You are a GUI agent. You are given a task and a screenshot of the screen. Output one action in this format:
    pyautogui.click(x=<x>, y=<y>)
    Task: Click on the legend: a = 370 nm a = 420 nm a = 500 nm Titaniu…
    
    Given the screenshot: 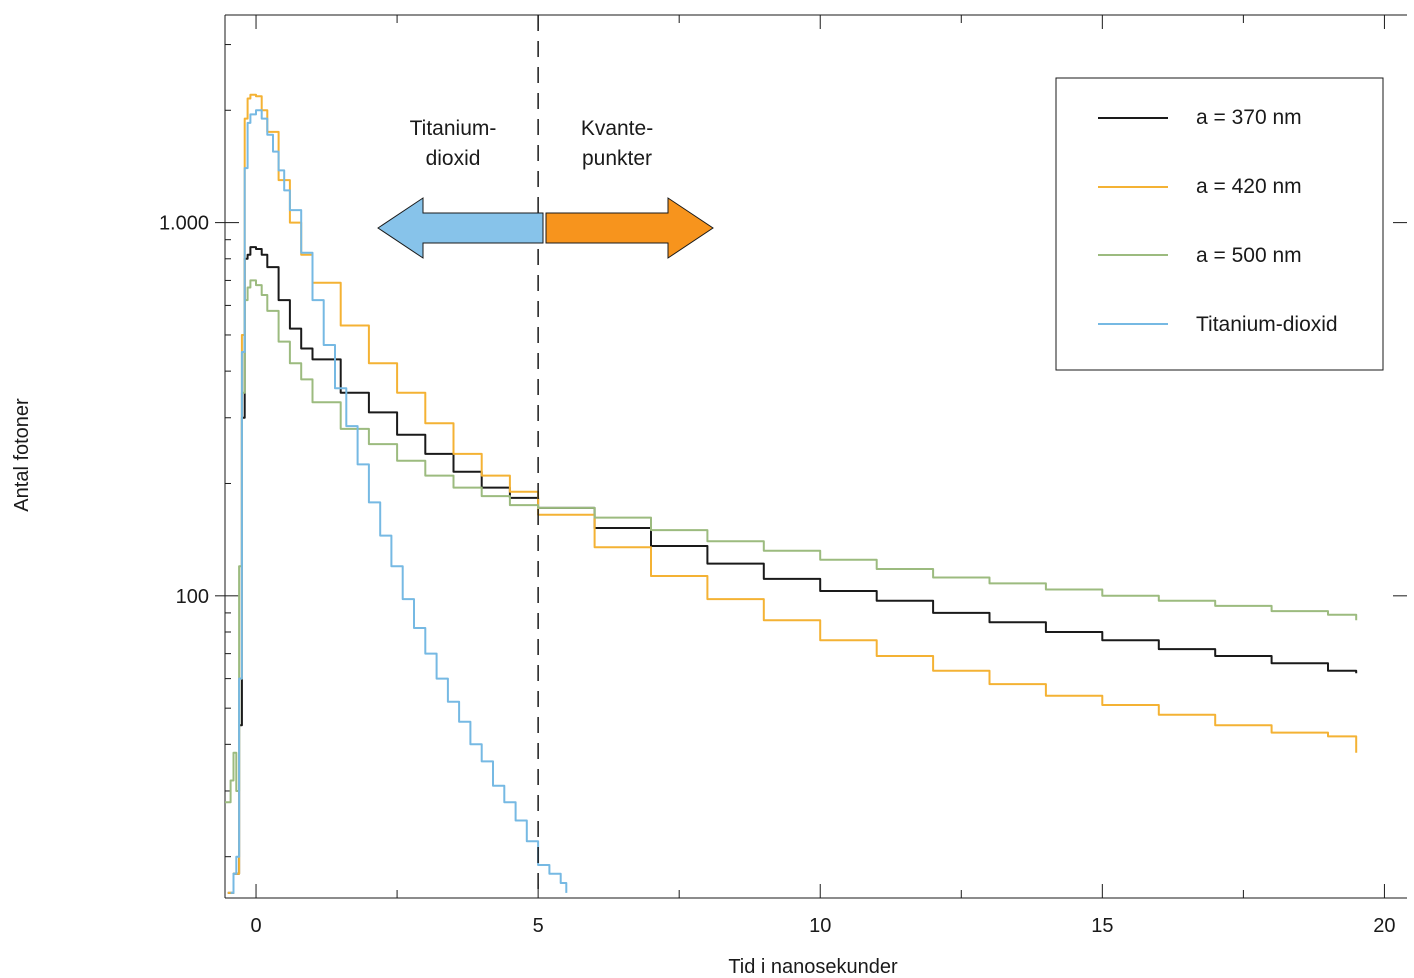 What is the action you would take?
    pyautogui.click(x=1219, y=224)
    